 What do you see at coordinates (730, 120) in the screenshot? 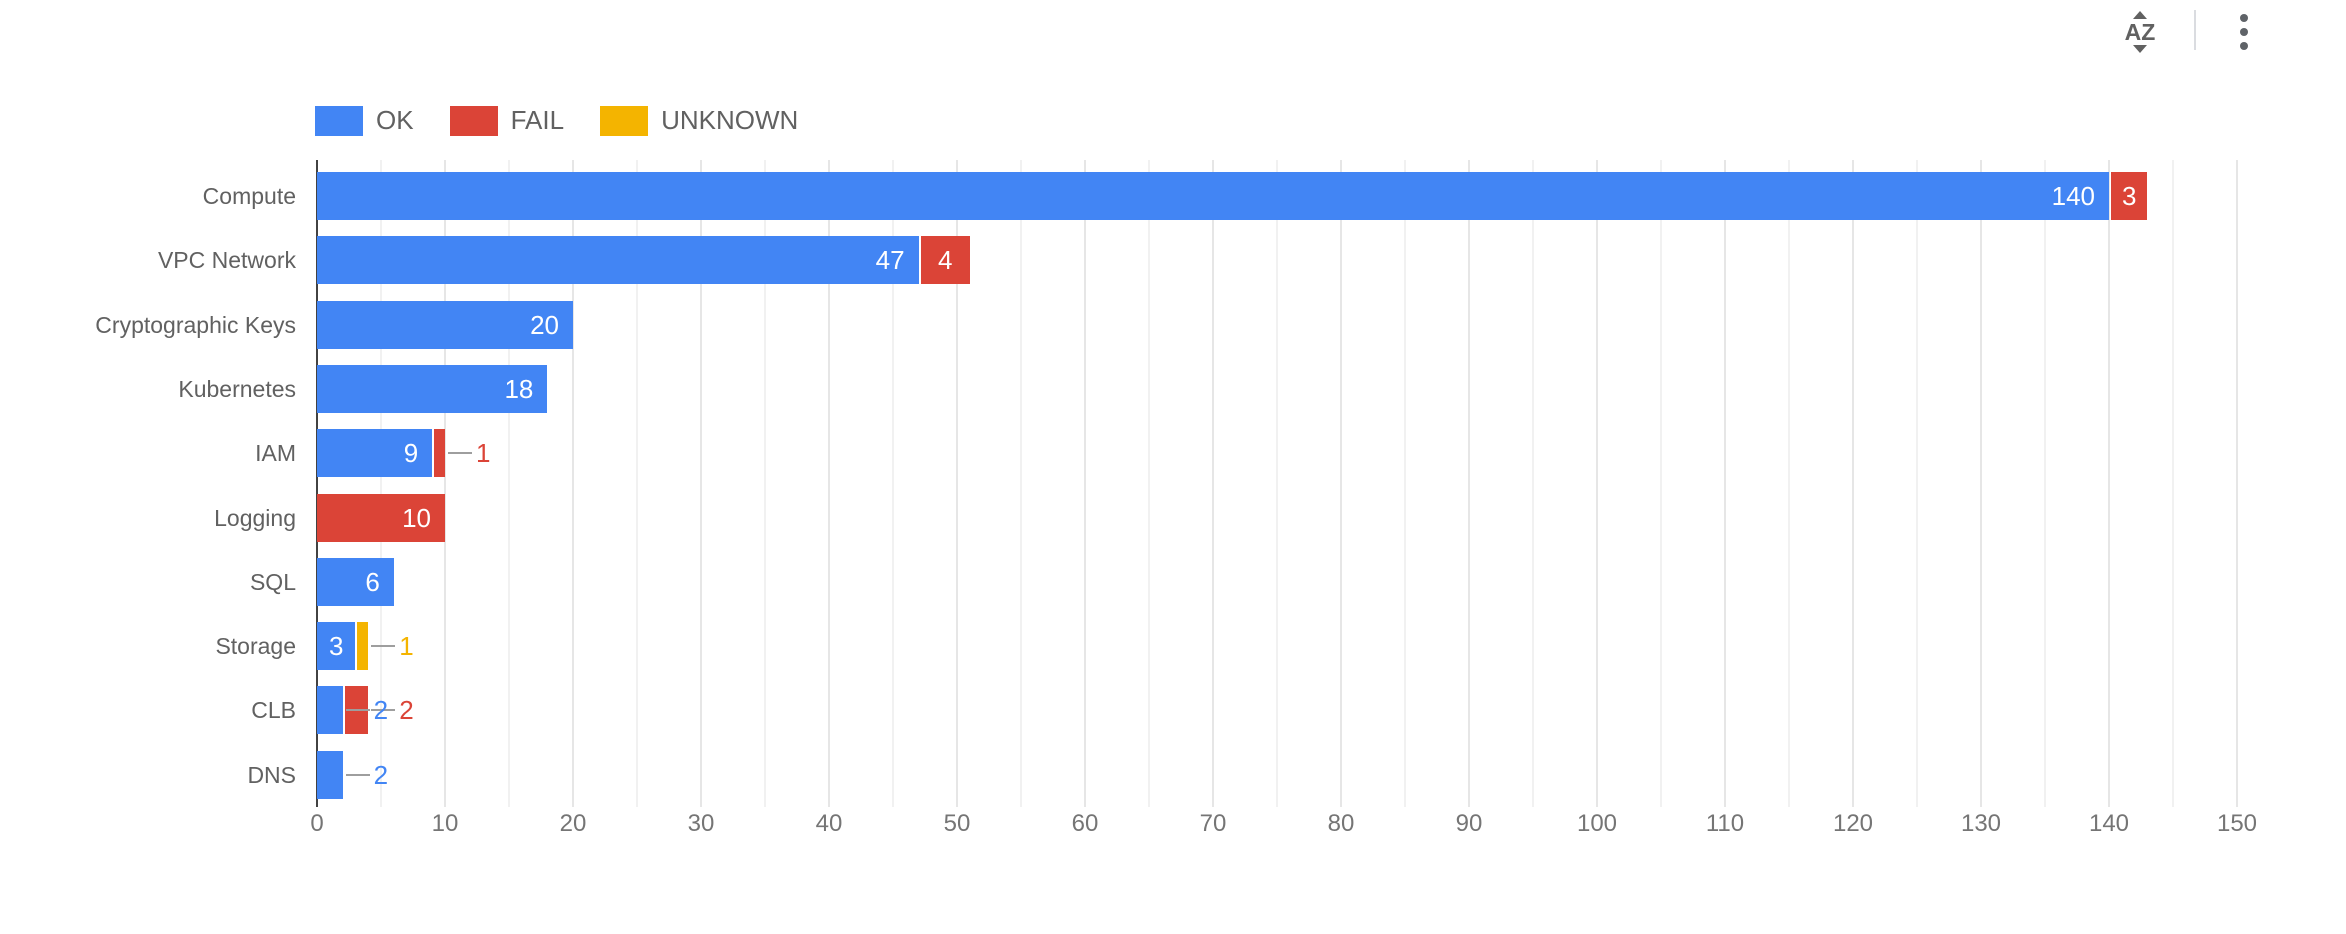
I see `legend-label: UNKNOWN` at bounding box center [730, 120].